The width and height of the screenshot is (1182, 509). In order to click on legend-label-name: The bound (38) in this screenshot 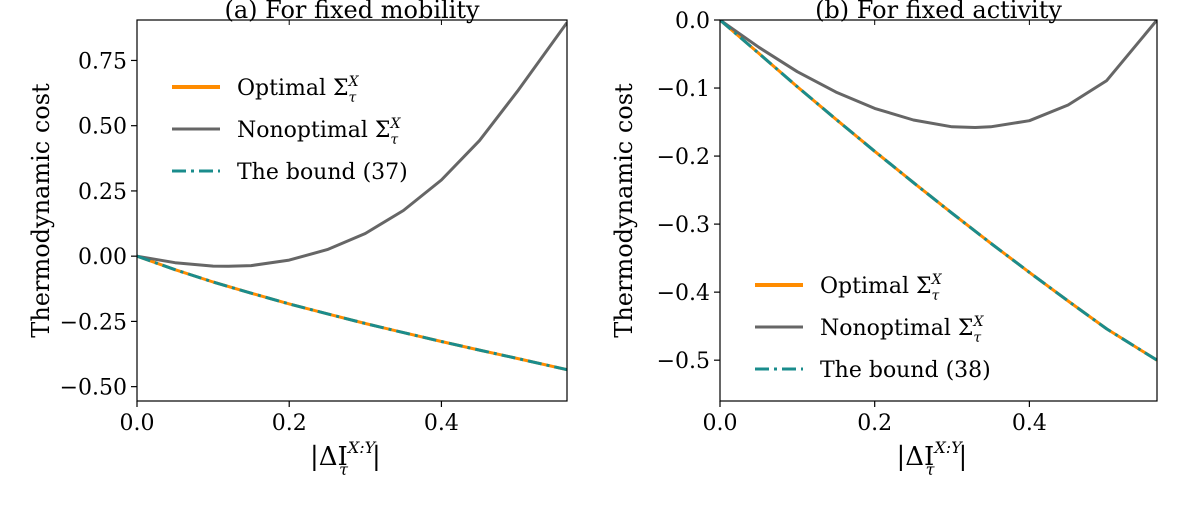, I will do `click(905, 370)`.